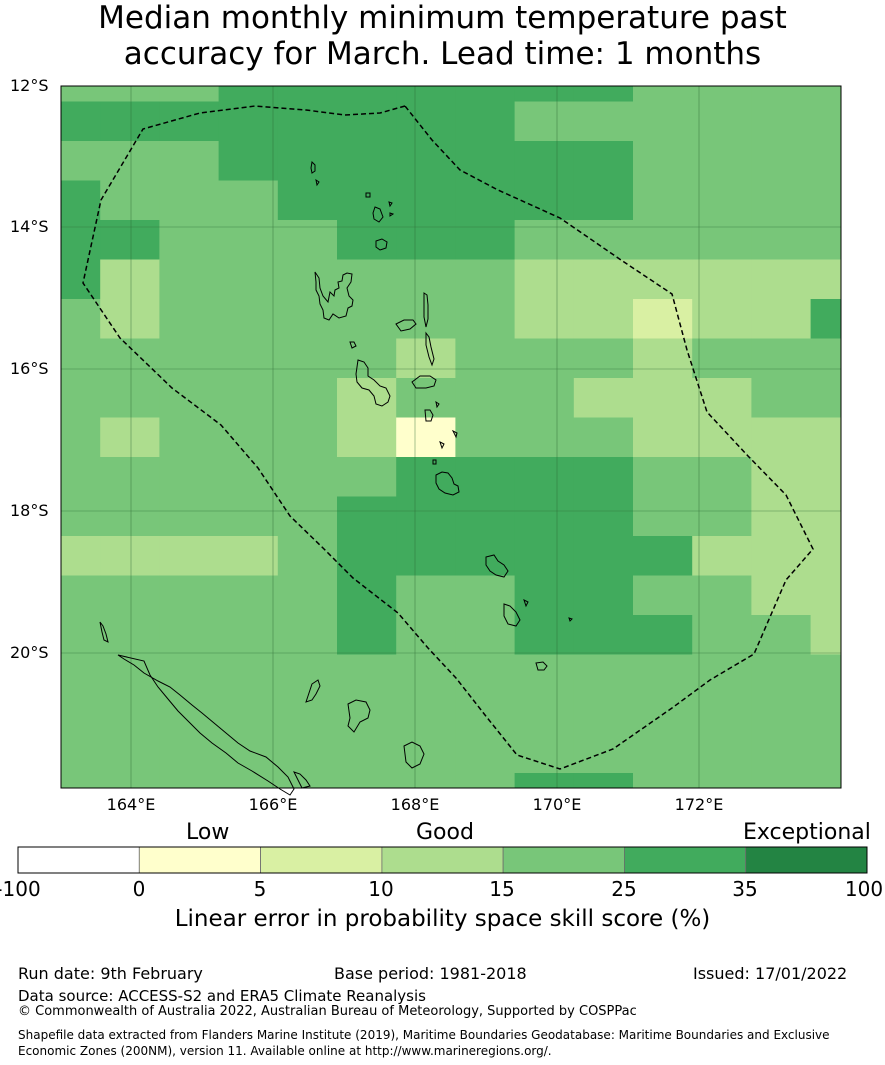 This screenshot has height=1065, width=885. Describe the element at coordinates (110, 973) in the screenshot. I see `run-date: Run date: 9th February` at that location.